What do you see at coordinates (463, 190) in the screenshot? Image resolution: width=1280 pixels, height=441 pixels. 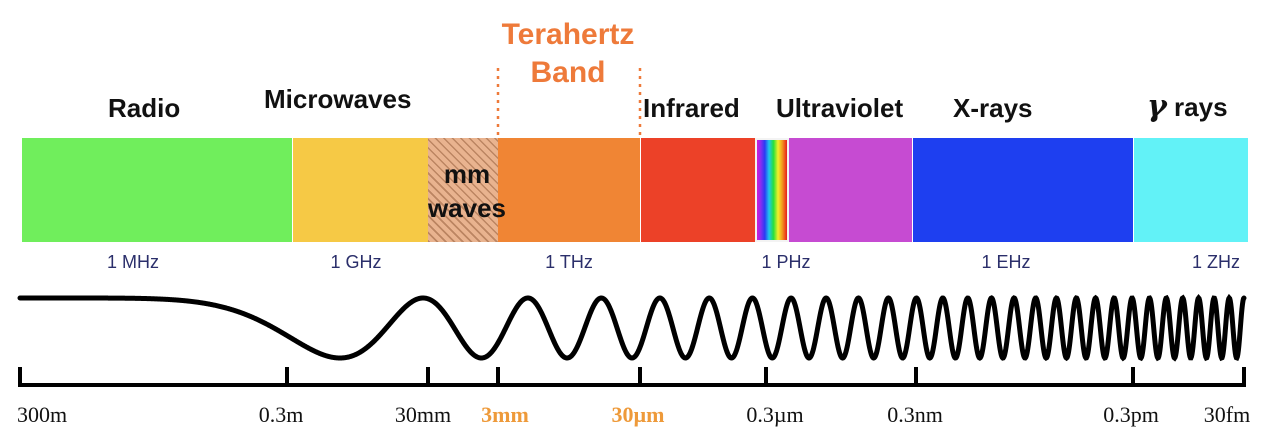 I see `segment-mm-waves` at bounding box center [463, 190].